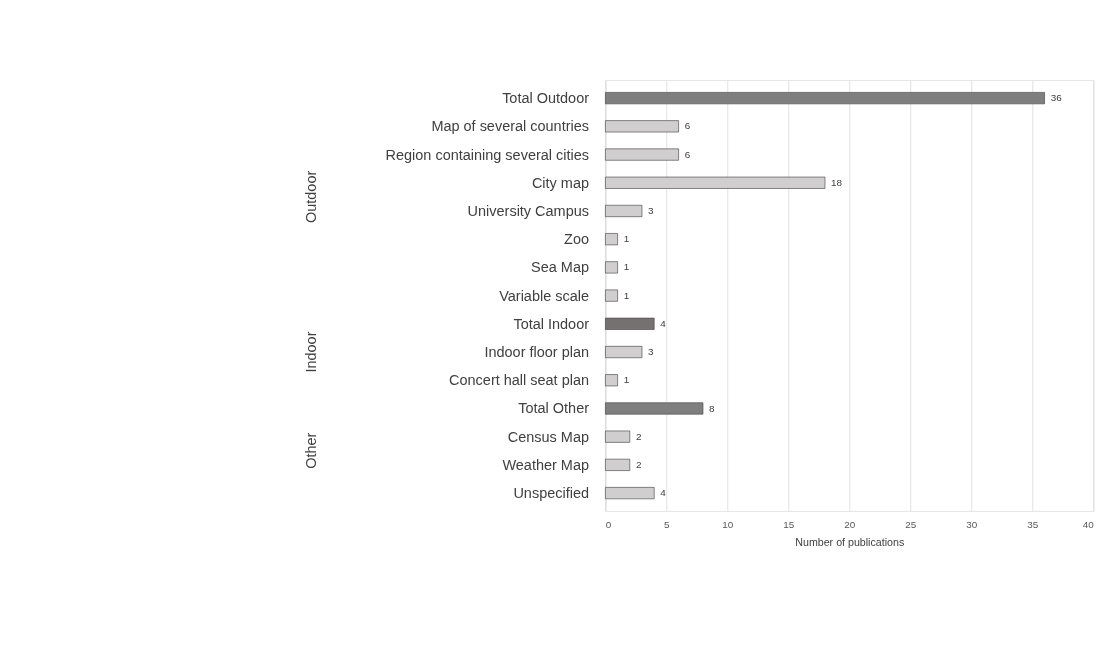 The width and height of the screenshot is (1101, 648). What do you see at coordinates (576, 239) in the screenshot?
I see `y-tick-label: Zoo` at bounding box center [576, 239].